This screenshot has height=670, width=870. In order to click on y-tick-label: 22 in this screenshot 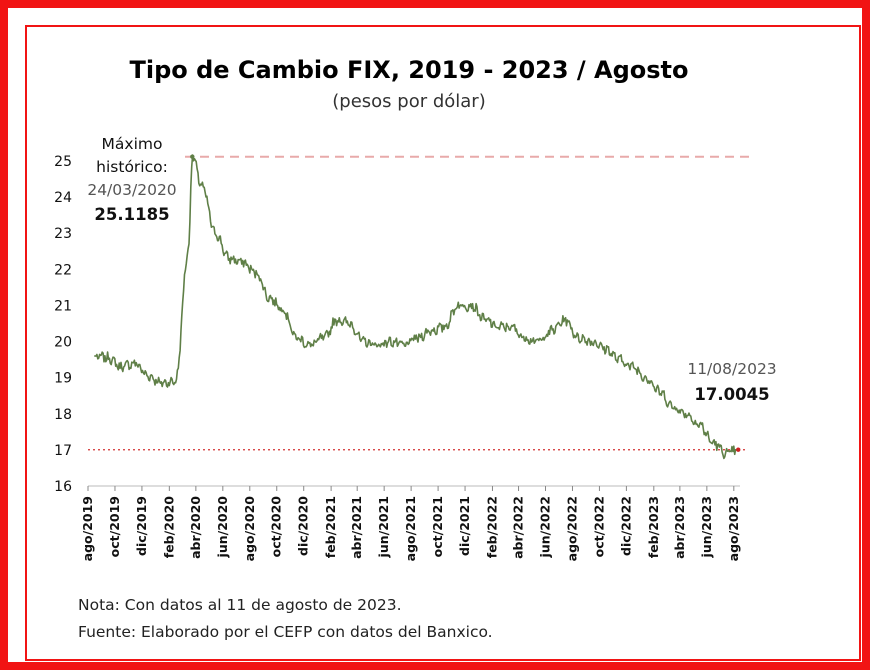, I will do `click(63, 270)`.